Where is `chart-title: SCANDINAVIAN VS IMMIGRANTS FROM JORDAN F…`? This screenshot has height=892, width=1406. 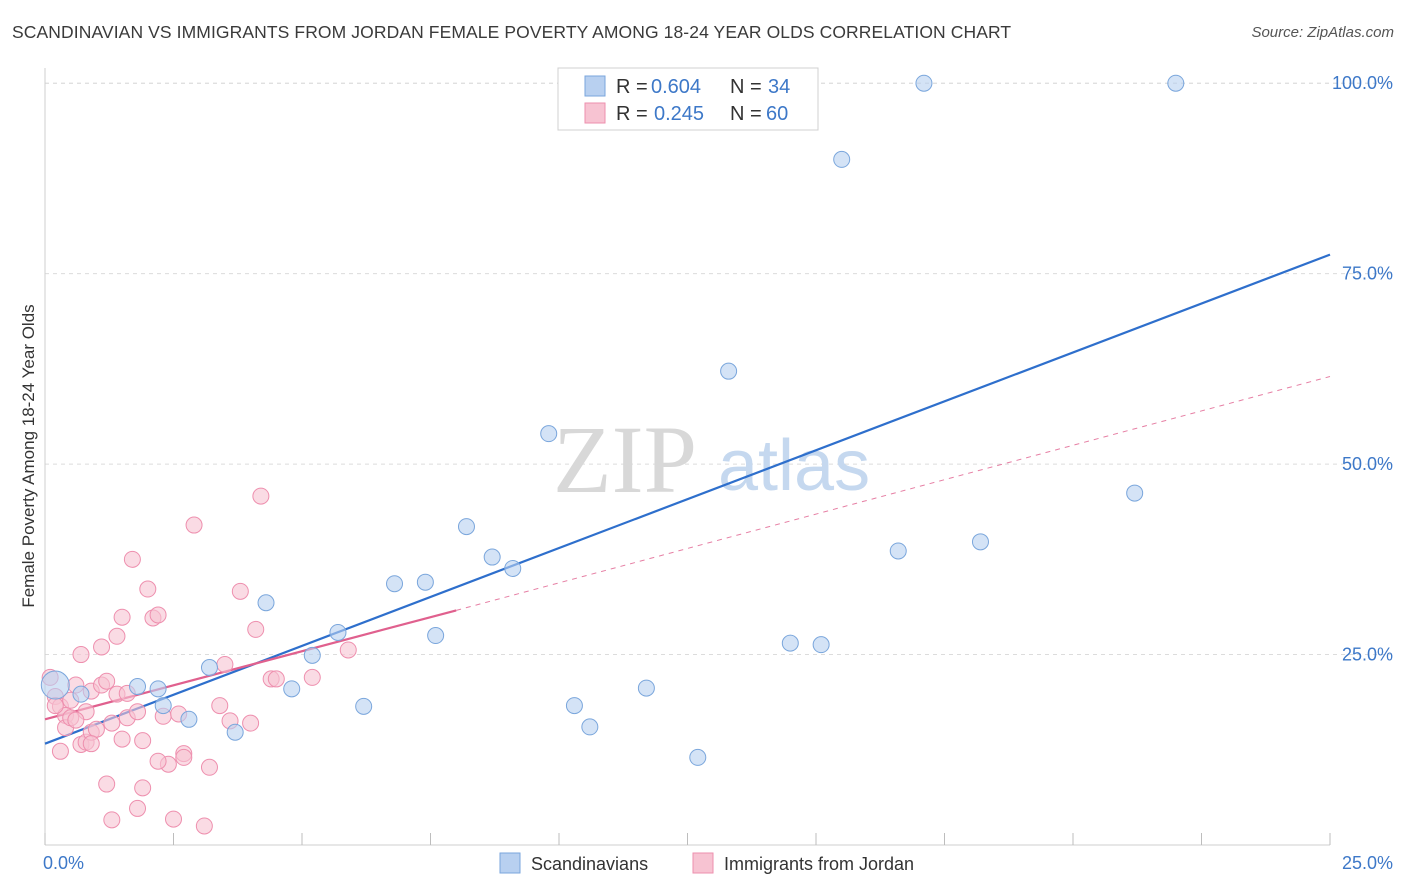
chart-title: SCANDINAVIAN VS IMMIGRANTS FROM JORDAN F… is located at coordinates (512, 32).